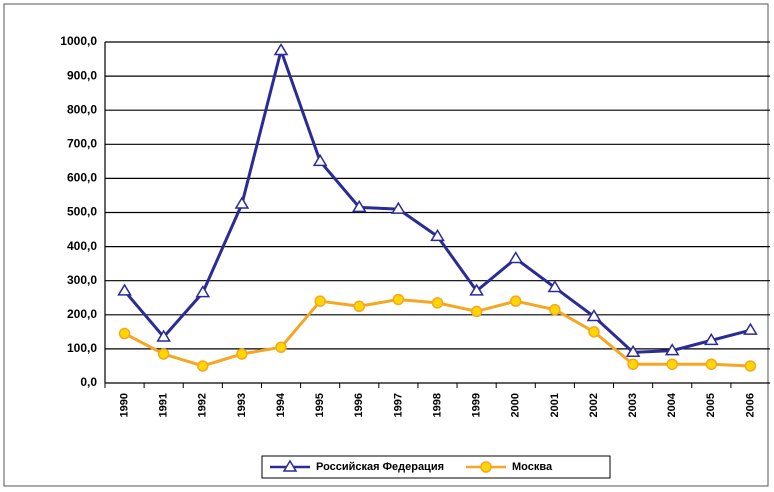 The width and height of the screenshot is (774, 492). What do you see at coordinates (164, 405) in the screenshot?
I see `x-tick-label: 1991` at bounding box center [164, 405].